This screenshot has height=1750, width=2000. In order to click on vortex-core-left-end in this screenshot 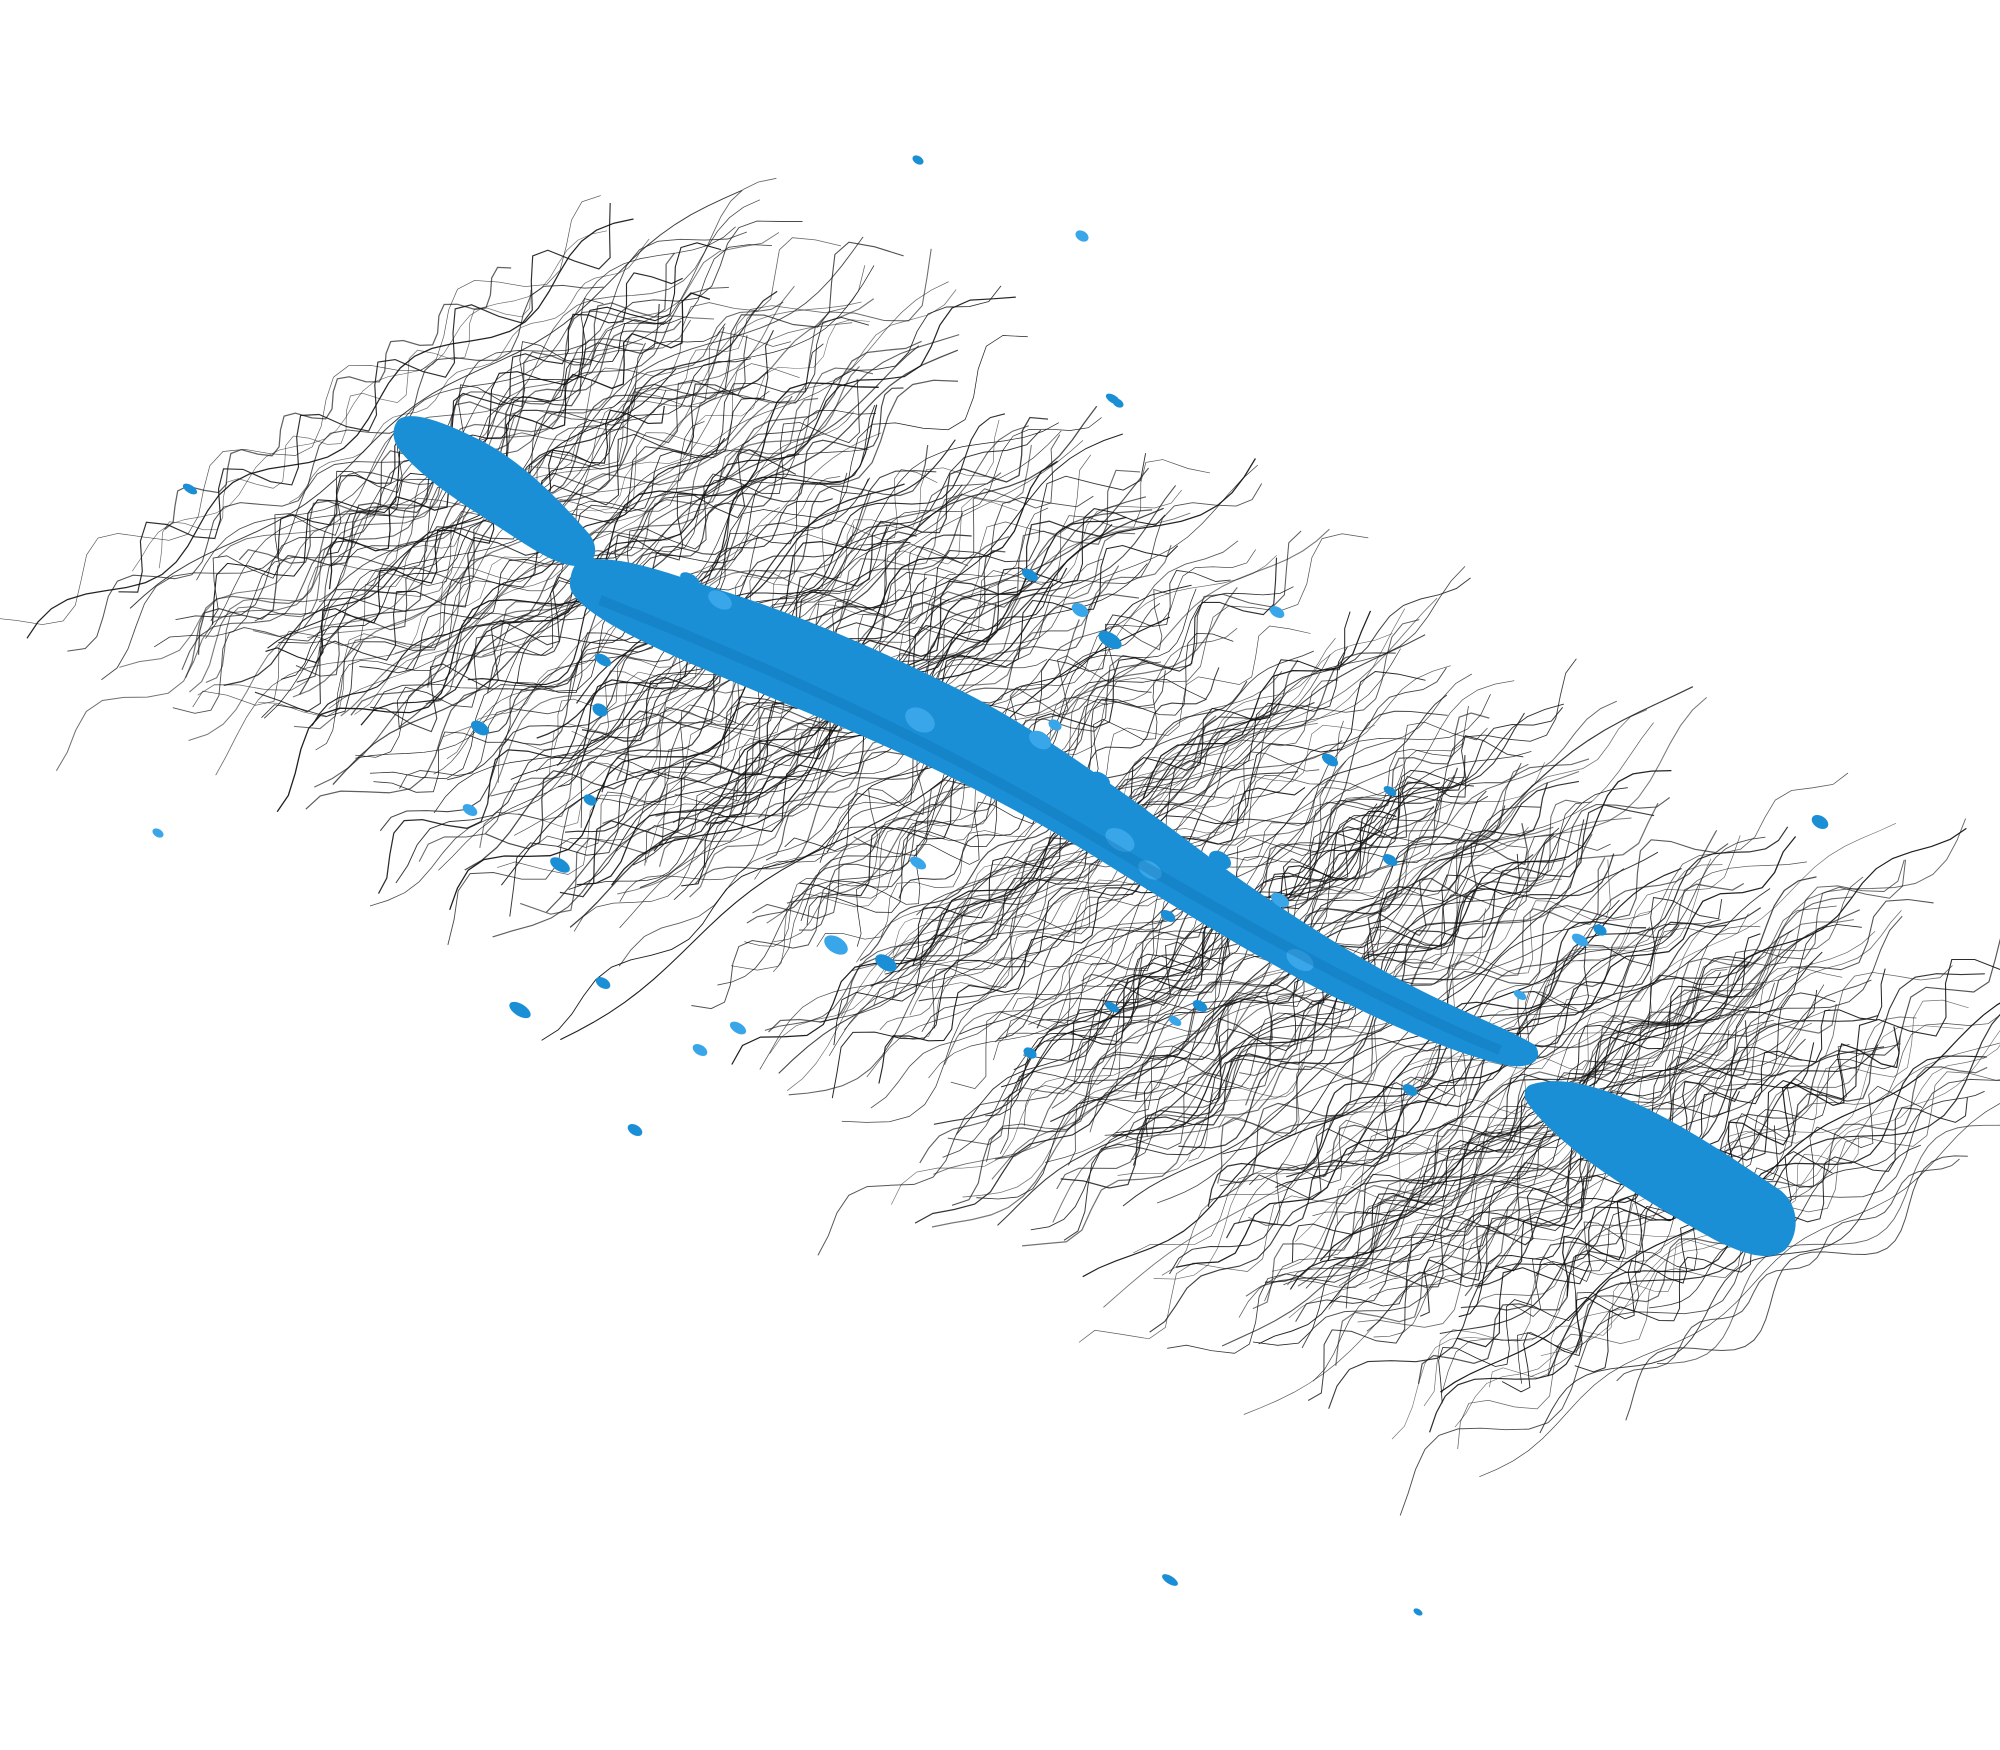, I will do `click(494, 491)`.